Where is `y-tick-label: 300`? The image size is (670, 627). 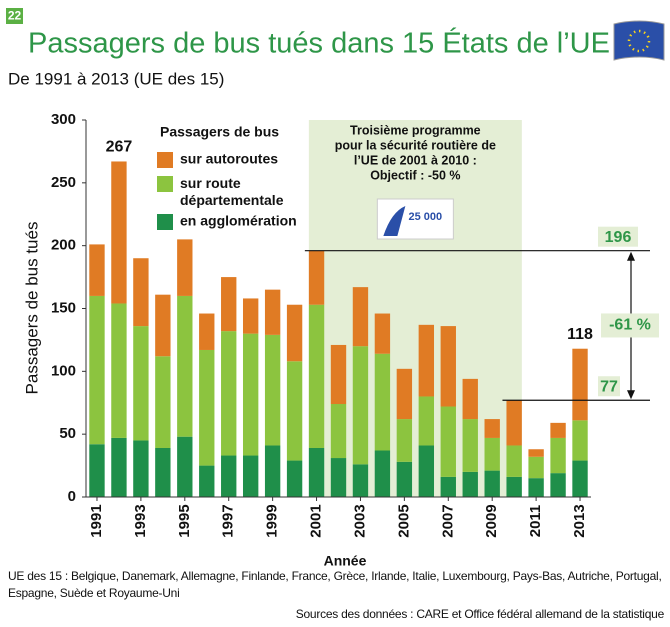 y-tick-label: 300 is located at coordinates (63, 119).